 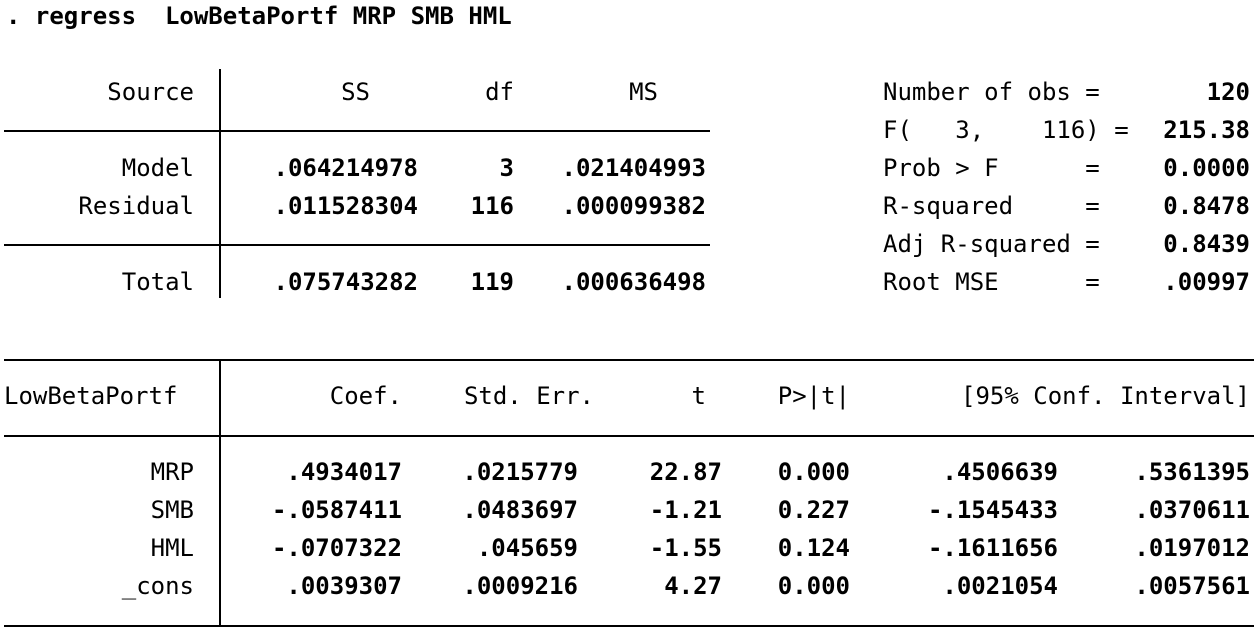 I want to click on coef-row-smb-coef: -.0587411, so click(x=336, y=510).